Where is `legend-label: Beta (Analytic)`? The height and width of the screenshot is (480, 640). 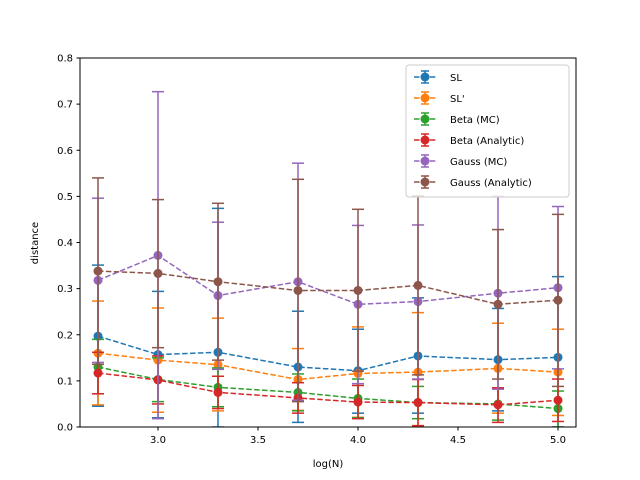
legend-label: Beta (Analytic) is located at coordinates (487, 141).